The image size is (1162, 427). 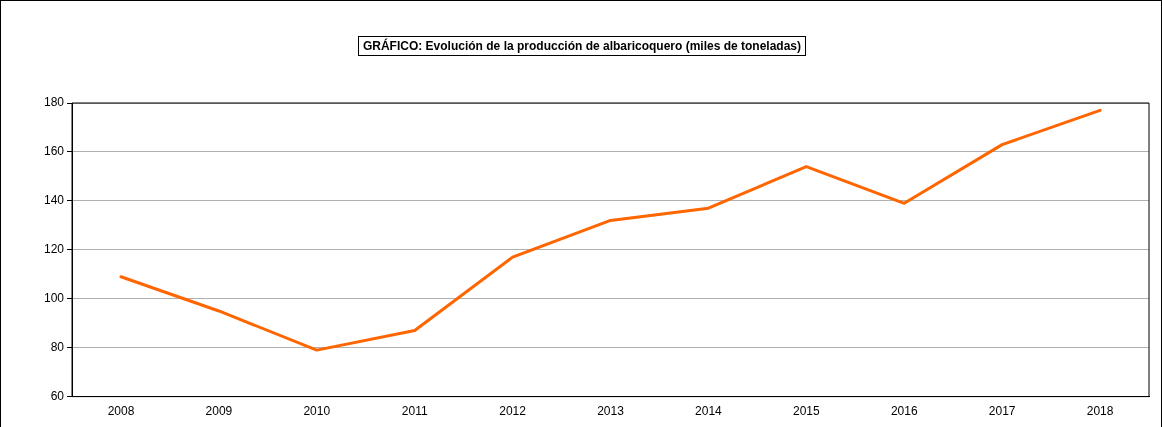 I want to click on x-tick-label: 2016, so click(x=904, y=411).